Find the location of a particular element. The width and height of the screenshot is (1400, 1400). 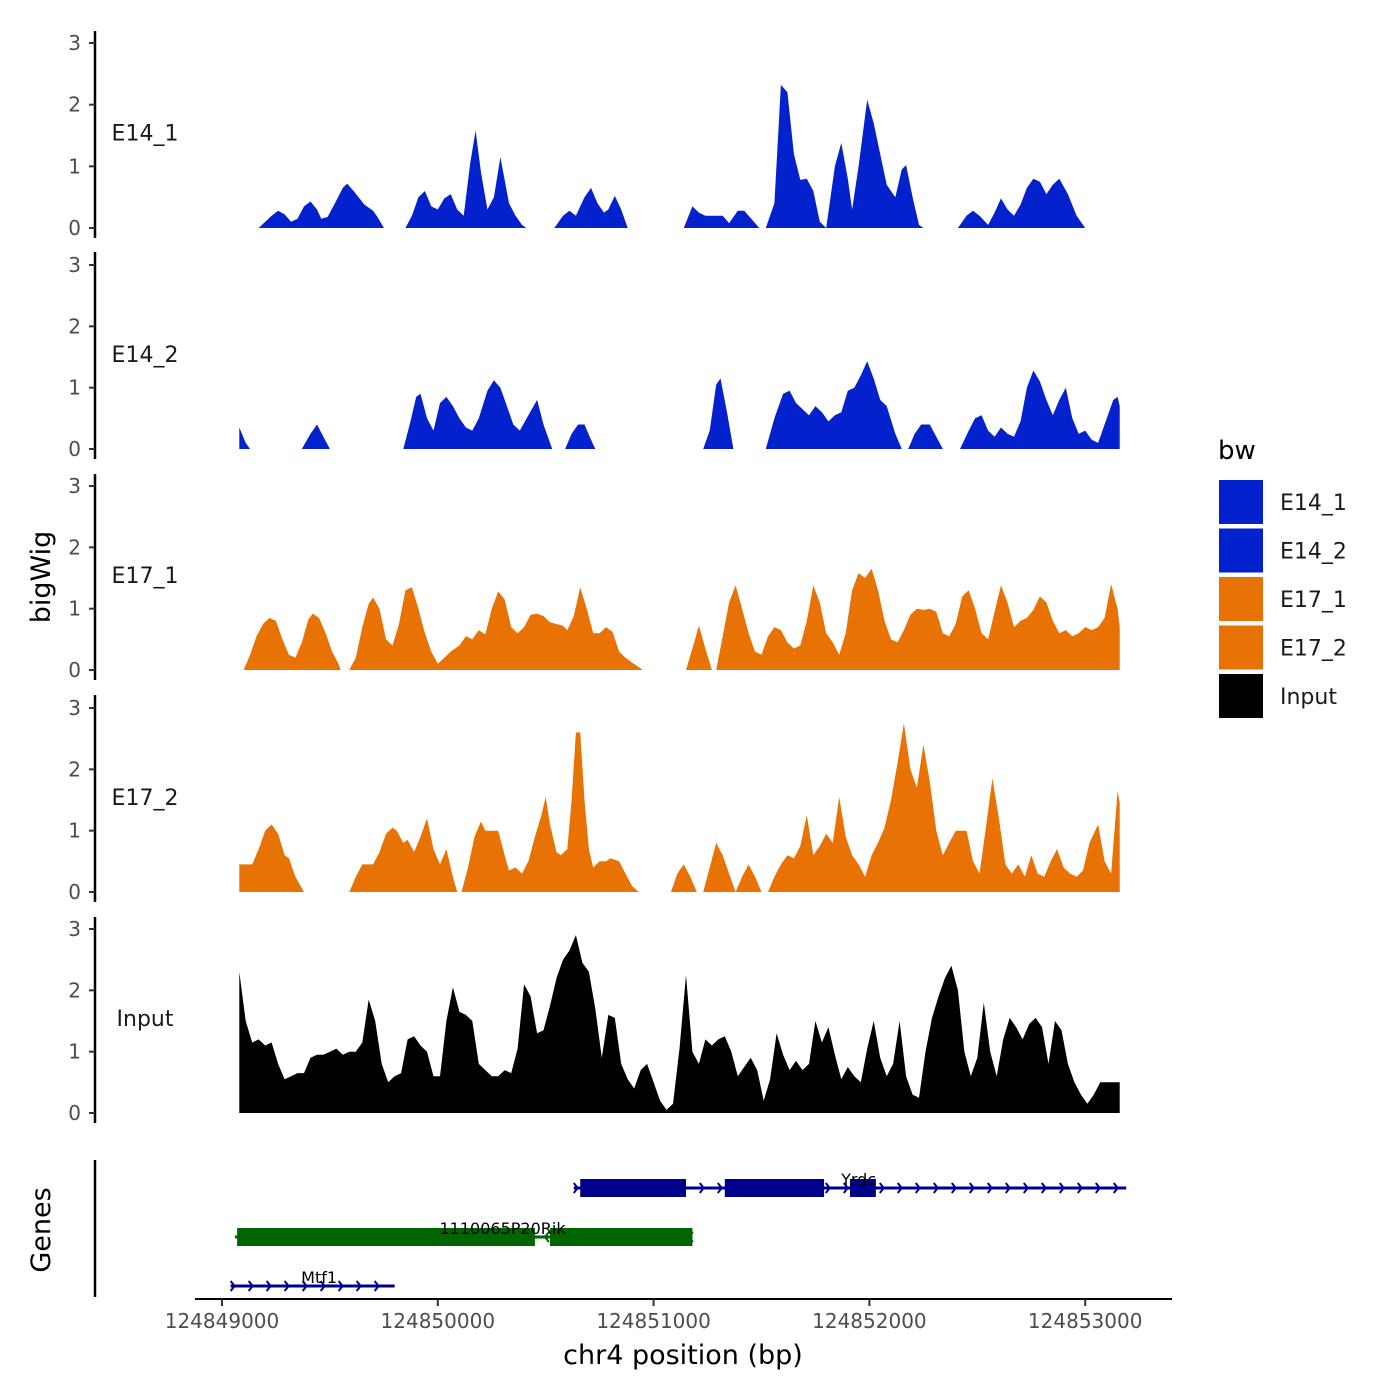

track-label: Input is located at coordinates (145, 1019).